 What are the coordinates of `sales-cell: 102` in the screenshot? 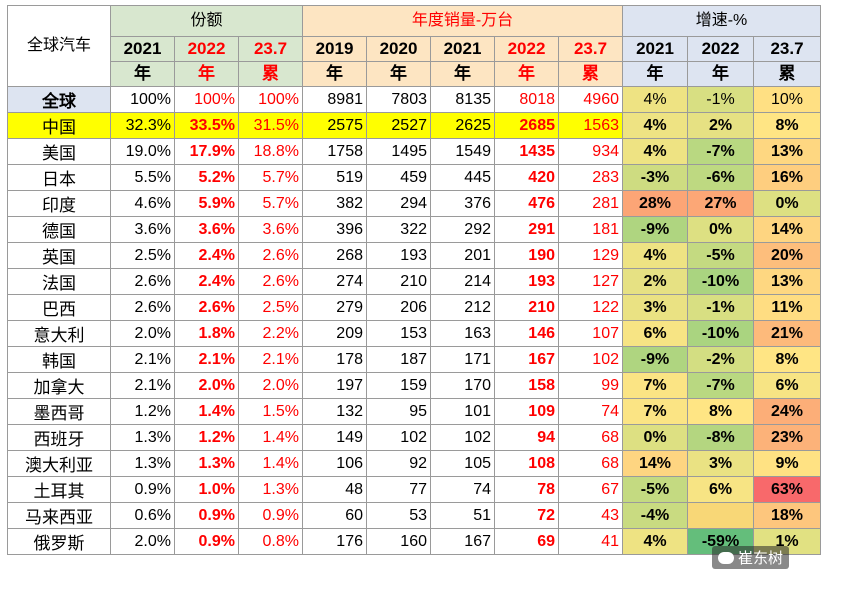 It's located at (398, 437).